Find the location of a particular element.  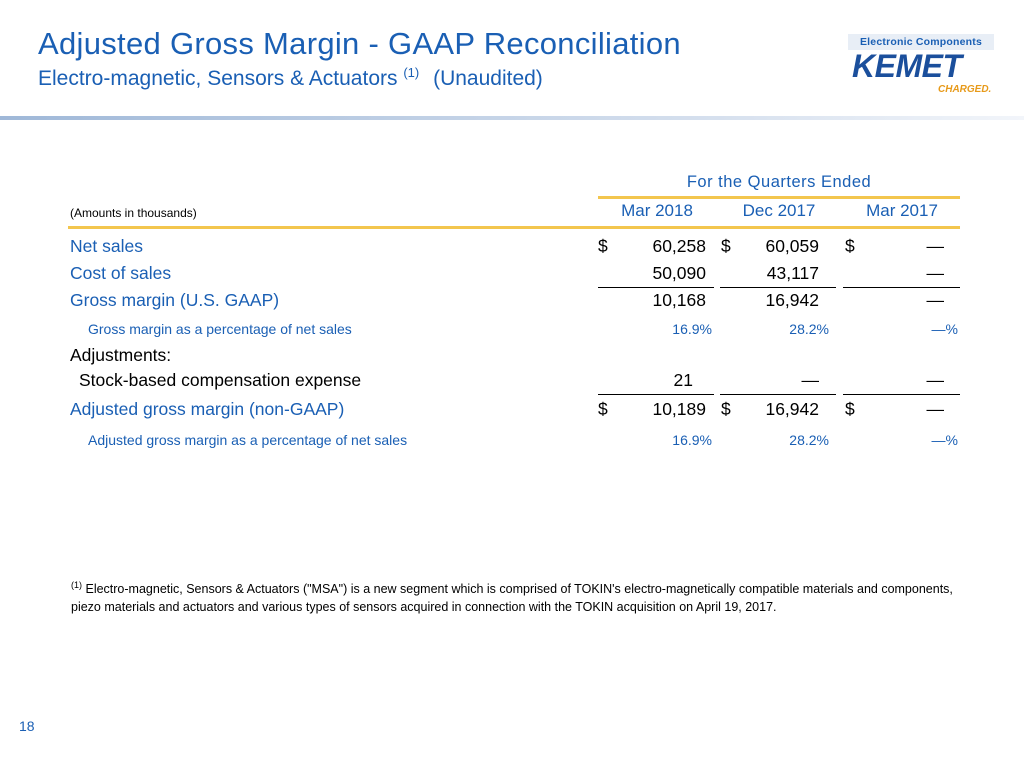

net-sales-mar-2017: — is located at coordinates (935, 246).